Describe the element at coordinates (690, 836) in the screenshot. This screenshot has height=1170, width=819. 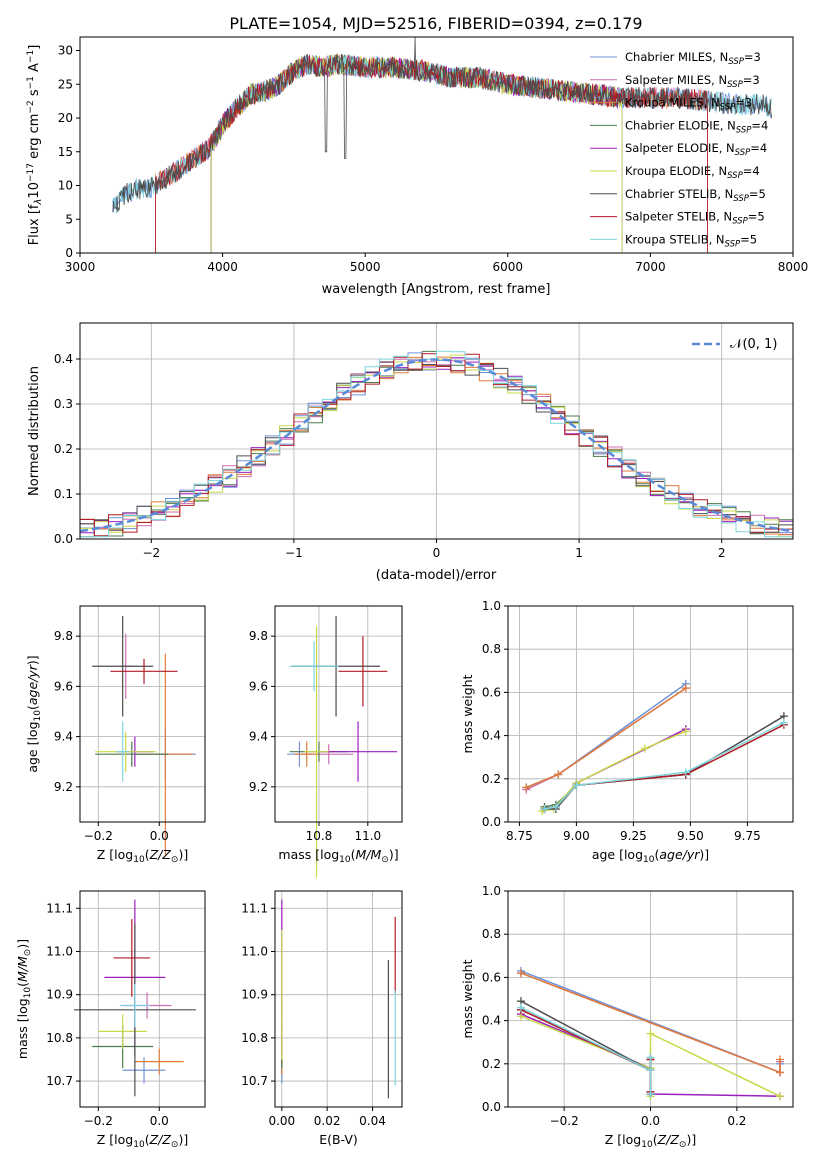
I see `x-tick-label: 9.50` at that location.